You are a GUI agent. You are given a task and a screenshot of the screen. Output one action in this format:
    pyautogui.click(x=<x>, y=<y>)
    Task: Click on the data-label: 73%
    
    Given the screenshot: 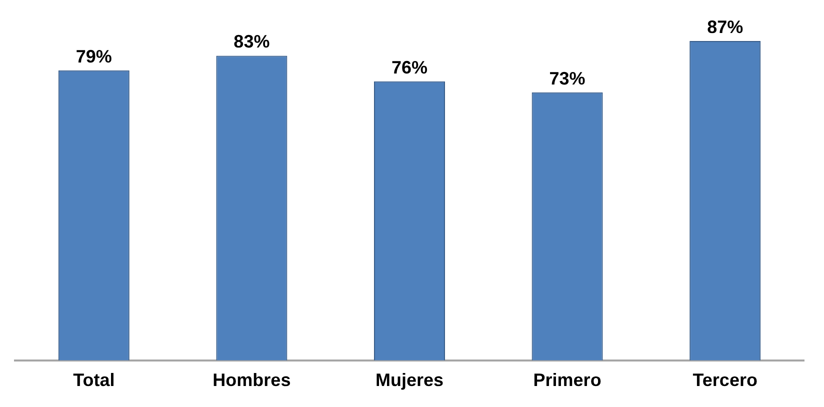 What is the action you would take?
    pyautogui.click(x=567, y=78)
    